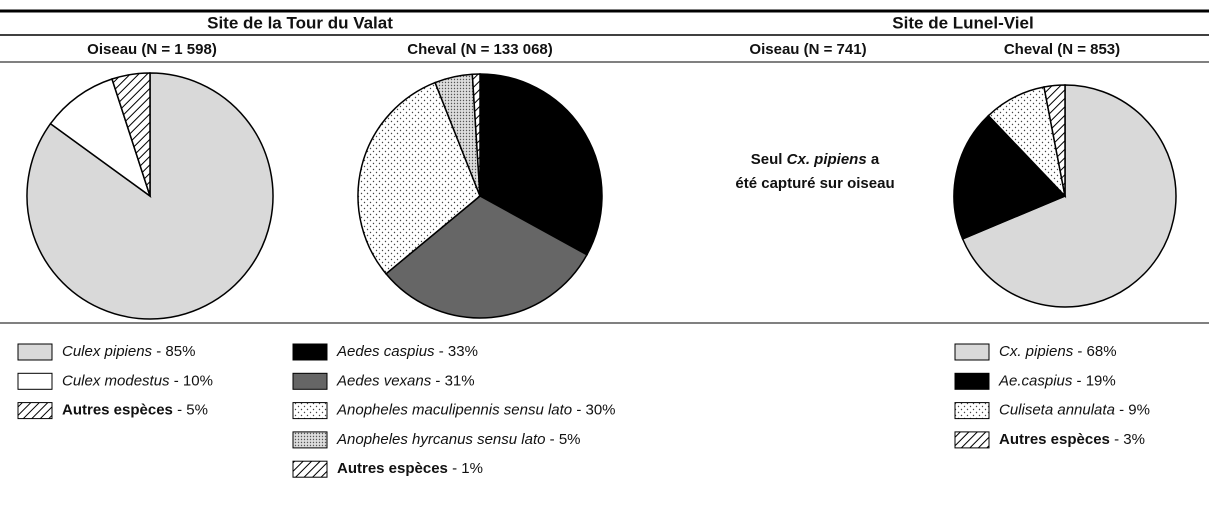 Image resolution: width=1209 pixels, height=515 pixels. What do you see at coordinates (152, 49) in the screenshot?
I see `panel-title: Oiseau (N = 1 598)` at bounding box center [152, 49].